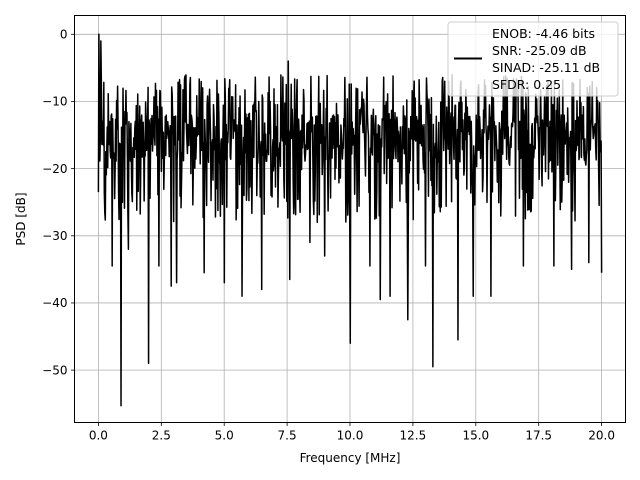  I want to click on y-axis-ticks: 0 −10 −20 −30 −40 −50, so click(58, 202).